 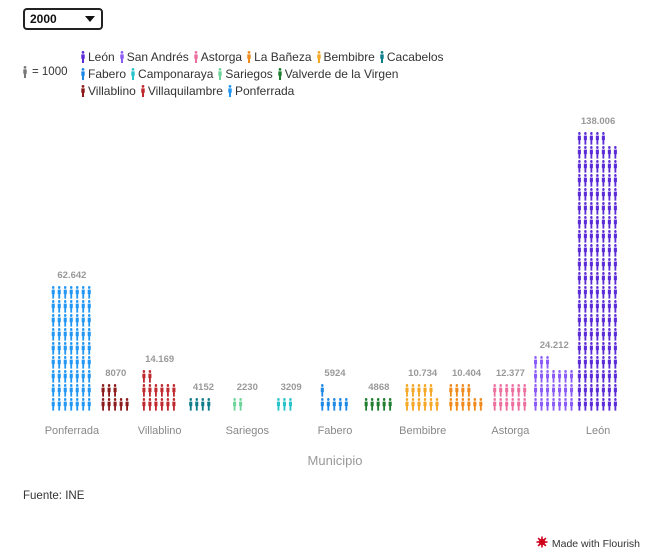 I want to click on legend-item: Villaquilambre, so click(x=181, y=91).